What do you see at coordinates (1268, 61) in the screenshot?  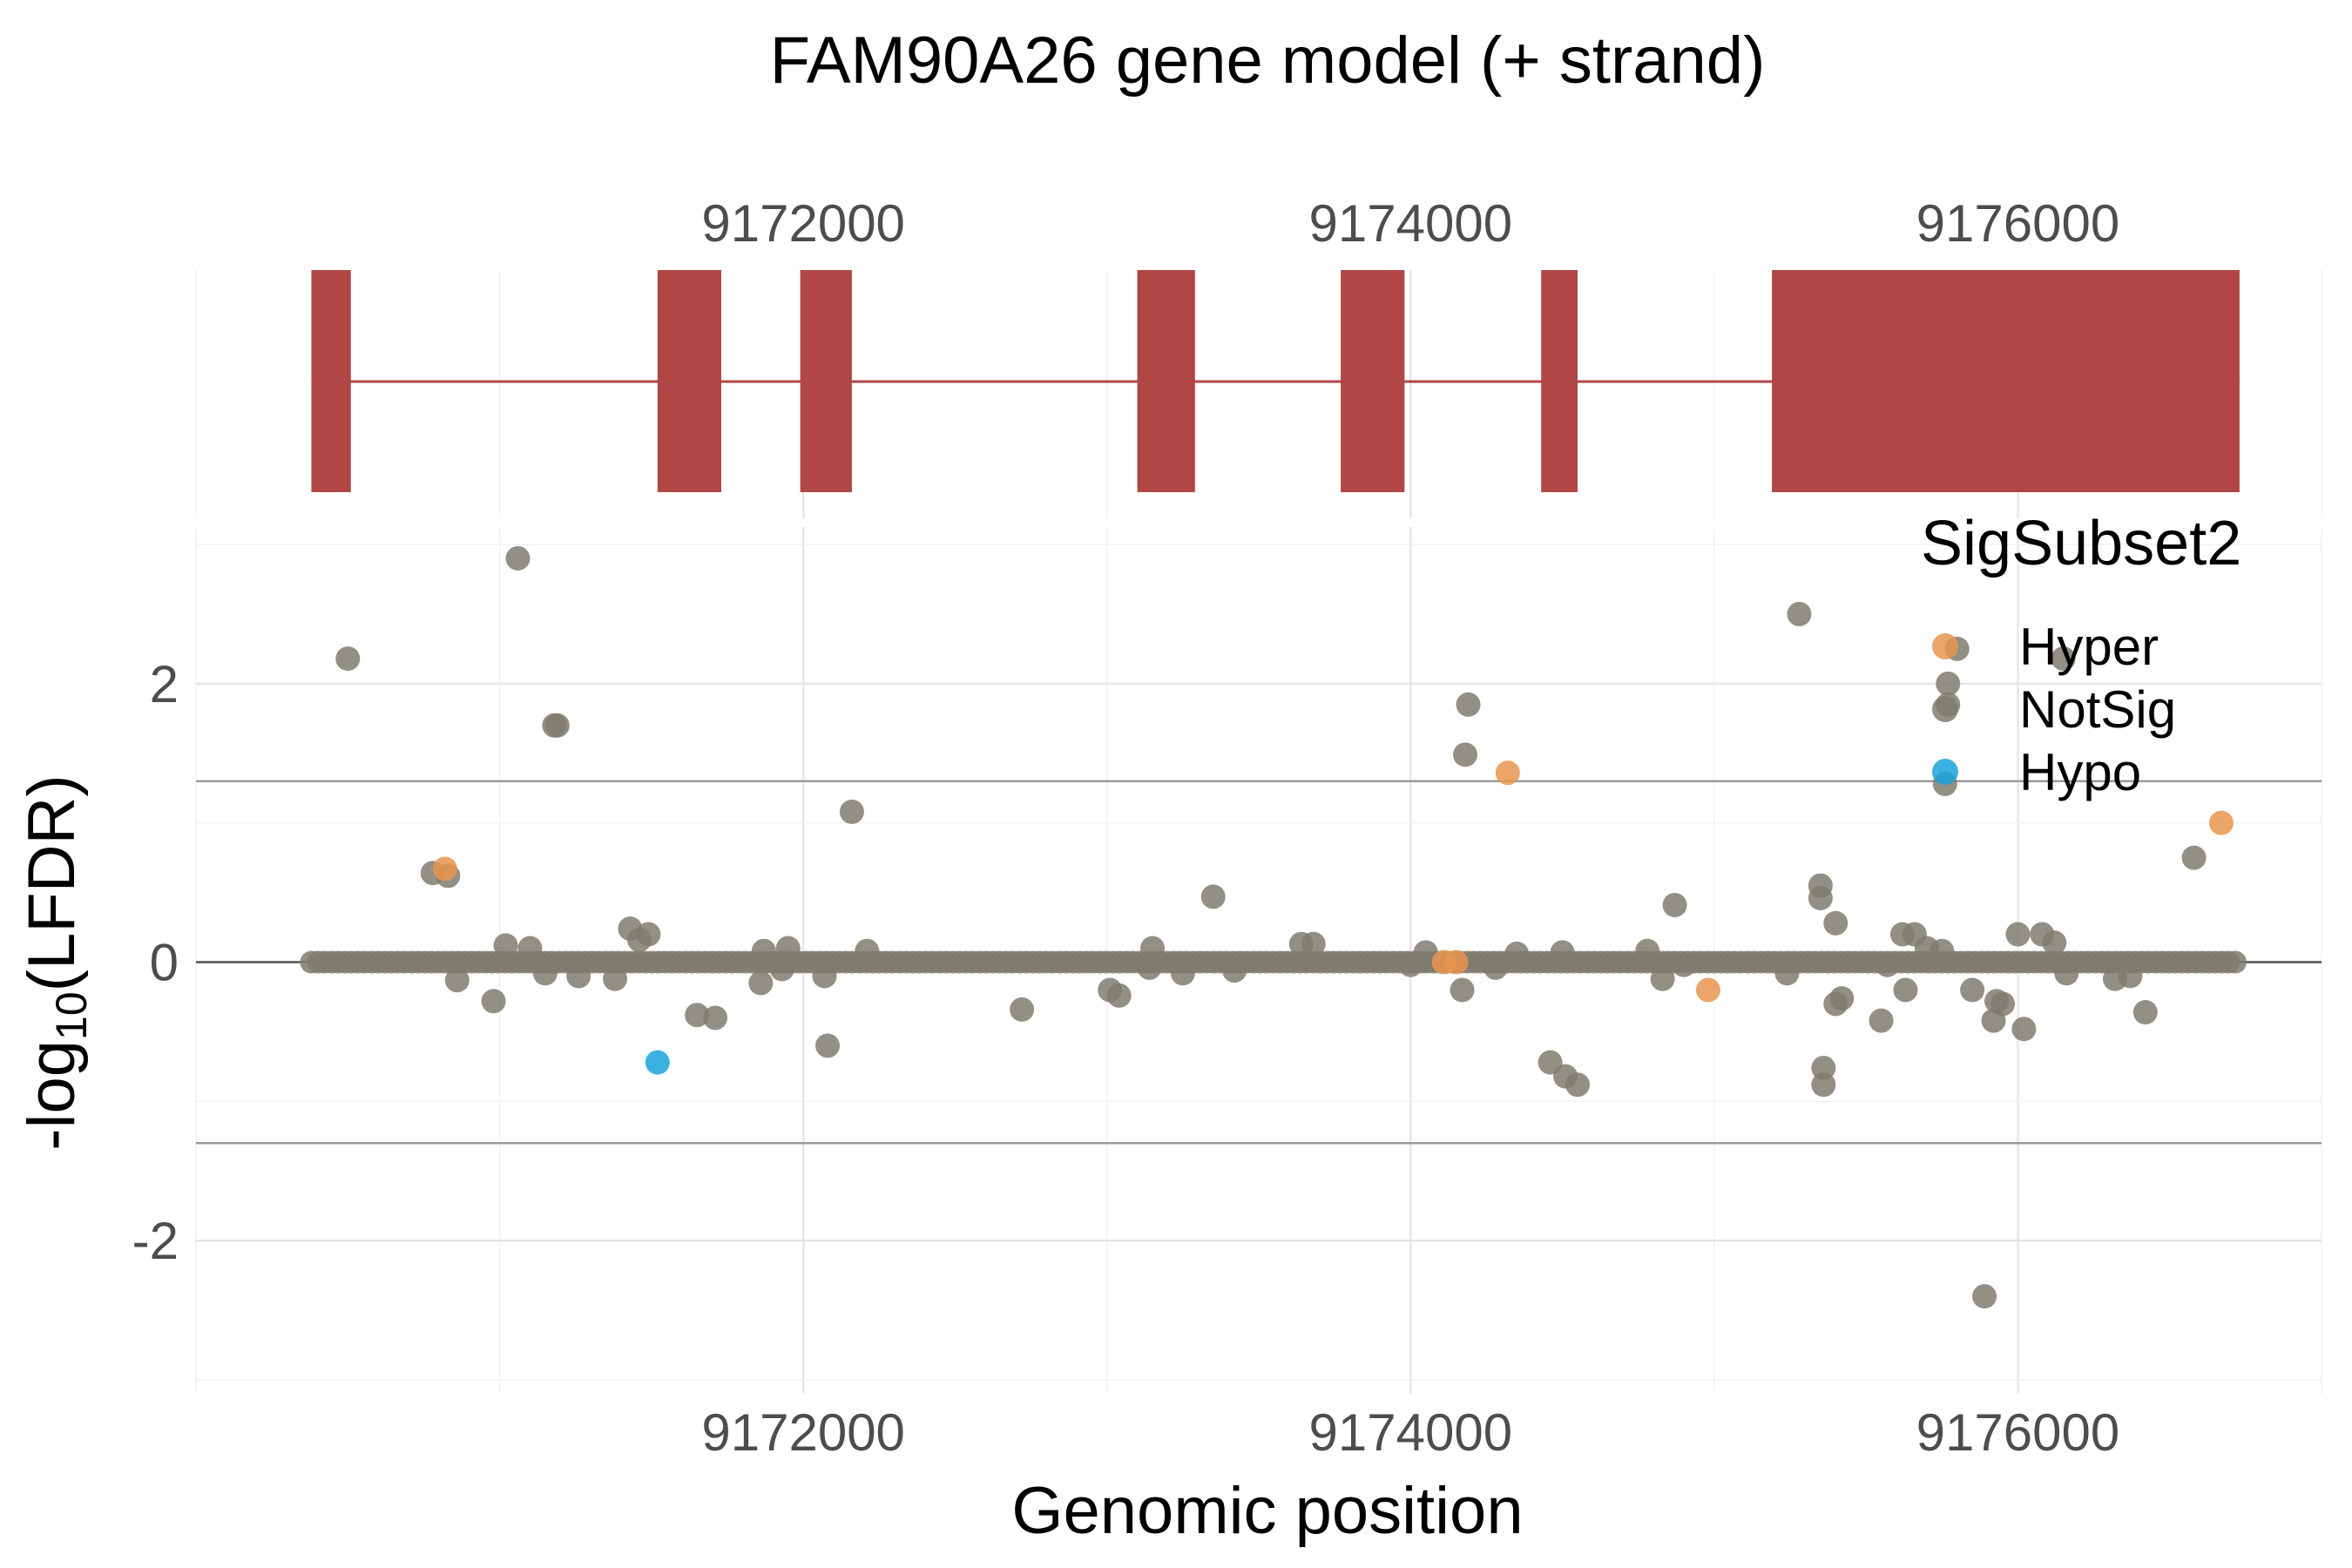 I see `chart-title: FAM90A26 gene model (+ strand)` at bounding box center [1268, 61].